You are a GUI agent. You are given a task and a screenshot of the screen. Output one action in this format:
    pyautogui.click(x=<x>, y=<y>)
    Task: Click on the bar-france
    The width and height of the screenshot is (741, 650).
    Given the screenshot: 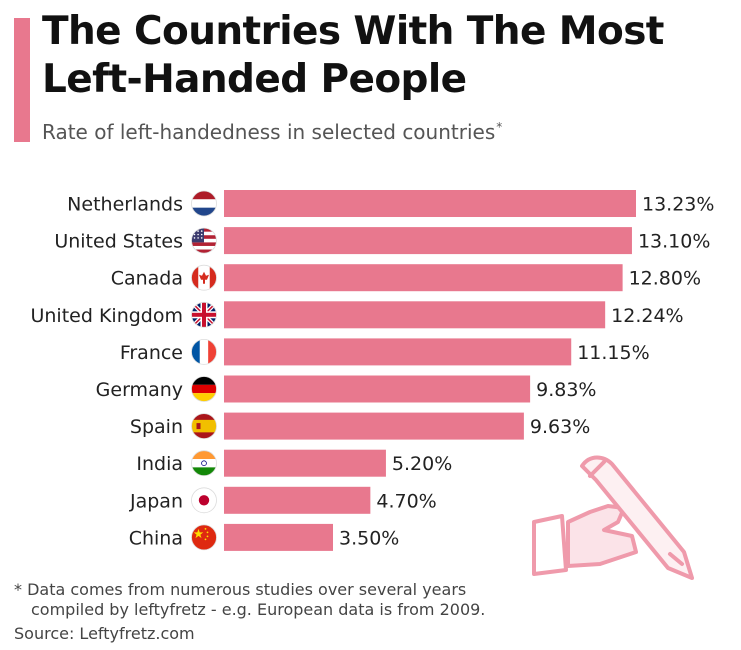 What is the action you would take?
    pyautogui.click(x=398, y=352)
    